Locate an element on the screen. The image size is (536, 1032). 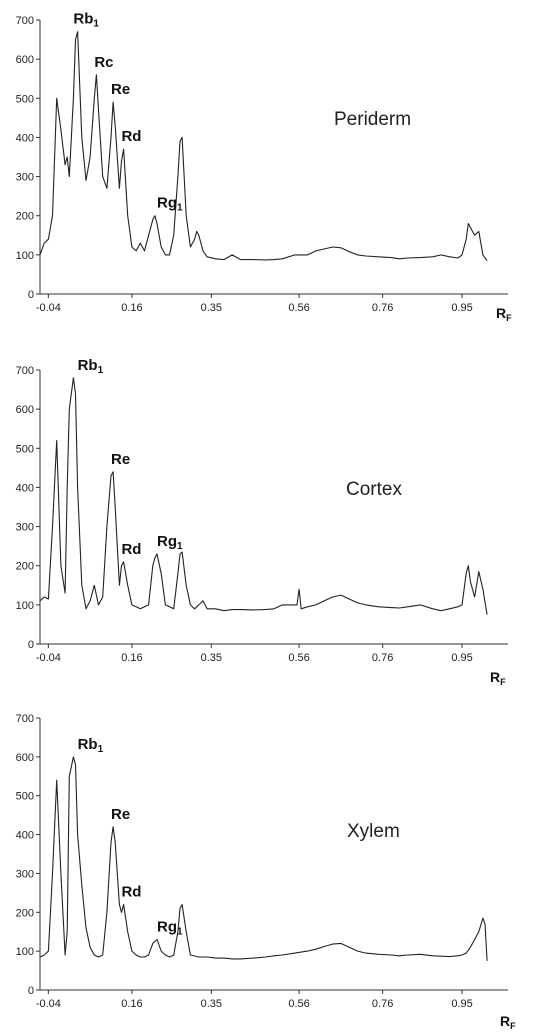
chart-title: Xylem is located at coordinates (373, 831).